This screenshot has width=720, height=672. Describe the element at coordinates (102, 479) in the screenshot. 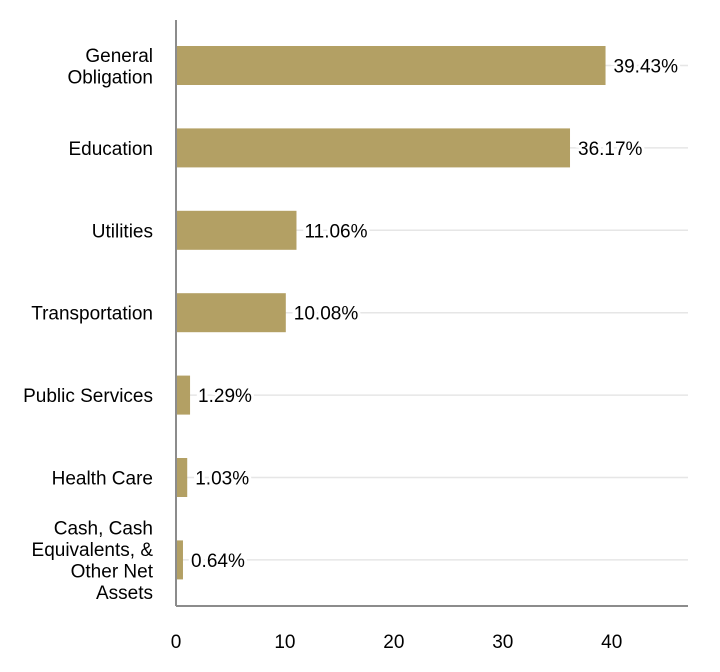

I see `category-label: Health Care` at that location.